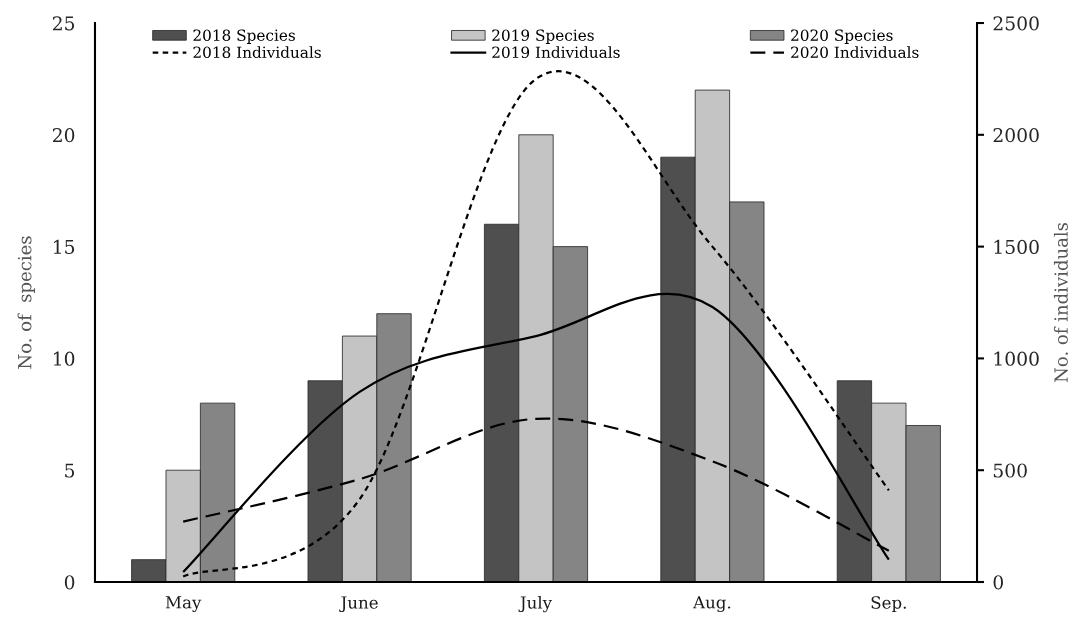  What do you see at coordinates (70, 470) in the screenshot?
I see `y-tick-label: 5` at bounding box center [70, 470].